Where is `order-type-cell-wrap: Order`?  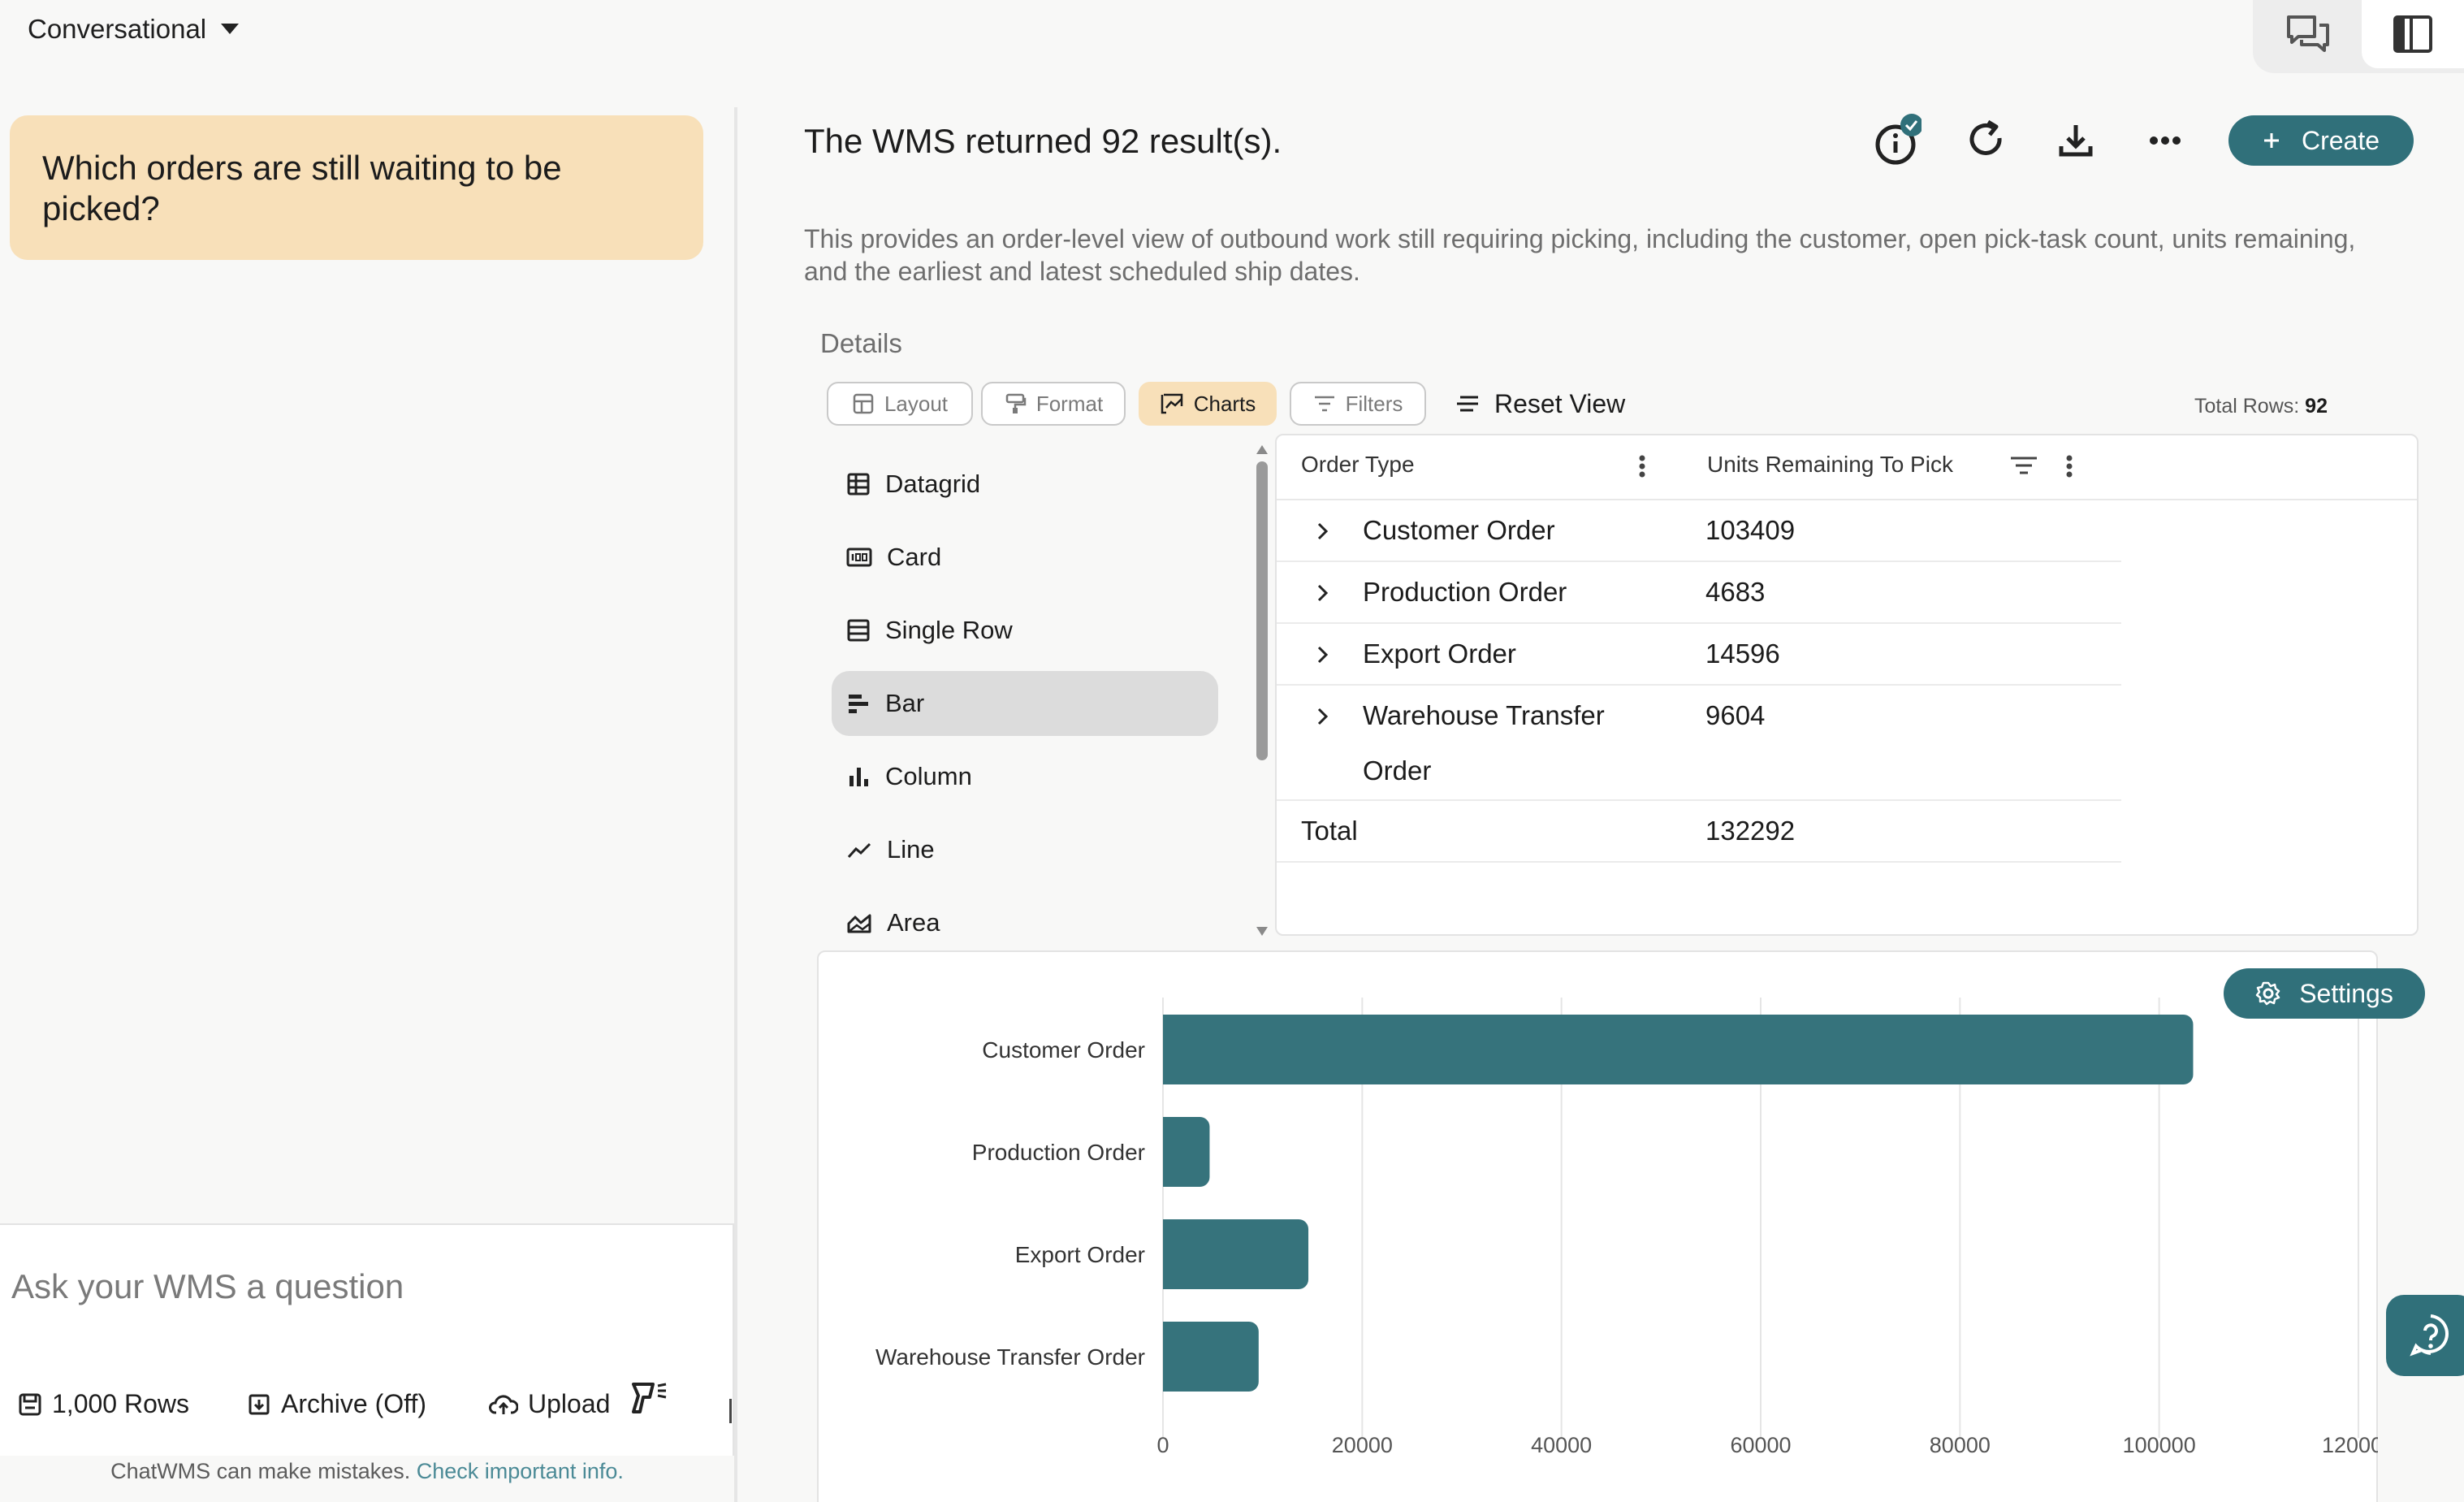
order-type-cell-wrap: Order is located at coordinates (1397, 770).